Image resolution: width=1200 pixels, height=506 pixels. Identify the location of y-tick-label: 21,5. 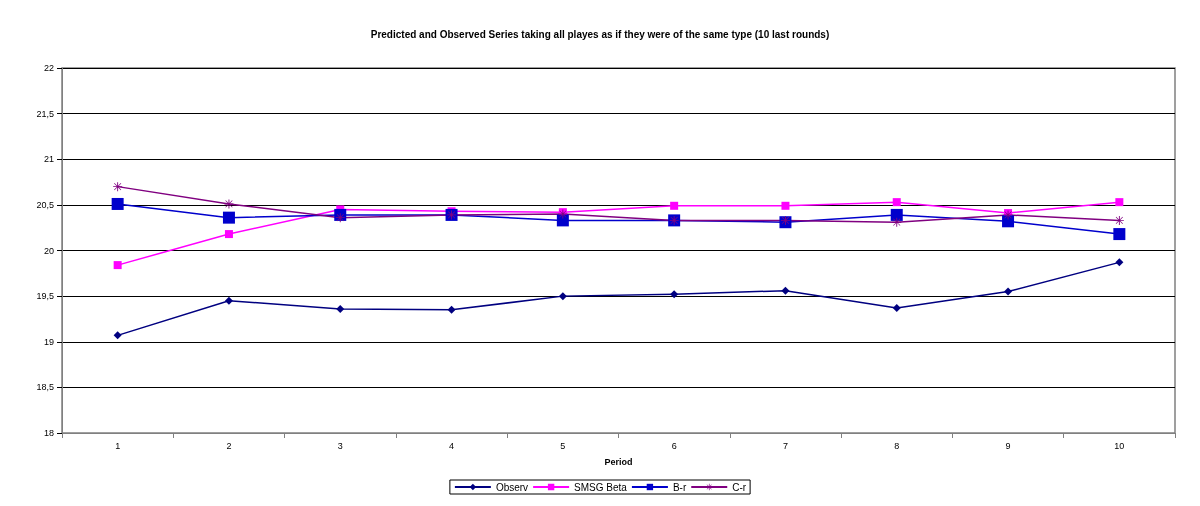
(45, 113).